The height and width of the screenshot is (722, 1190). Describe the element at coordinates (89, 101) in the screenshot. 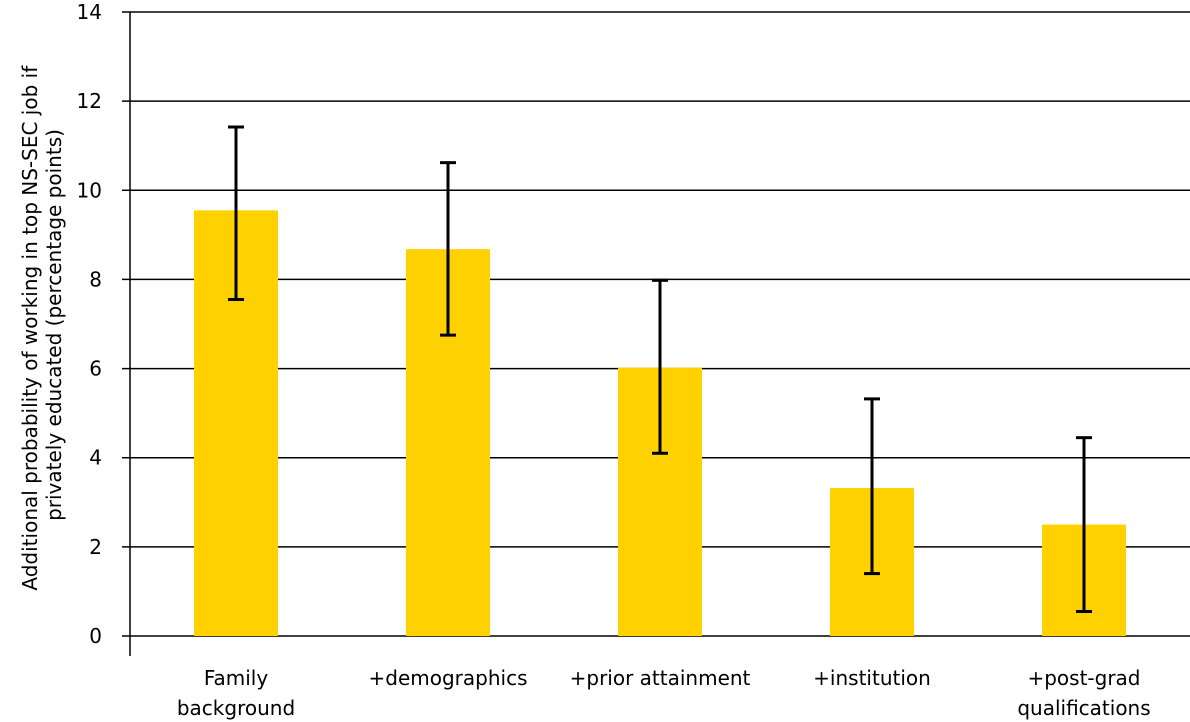

I see `y-tick-label: 12` at that location.